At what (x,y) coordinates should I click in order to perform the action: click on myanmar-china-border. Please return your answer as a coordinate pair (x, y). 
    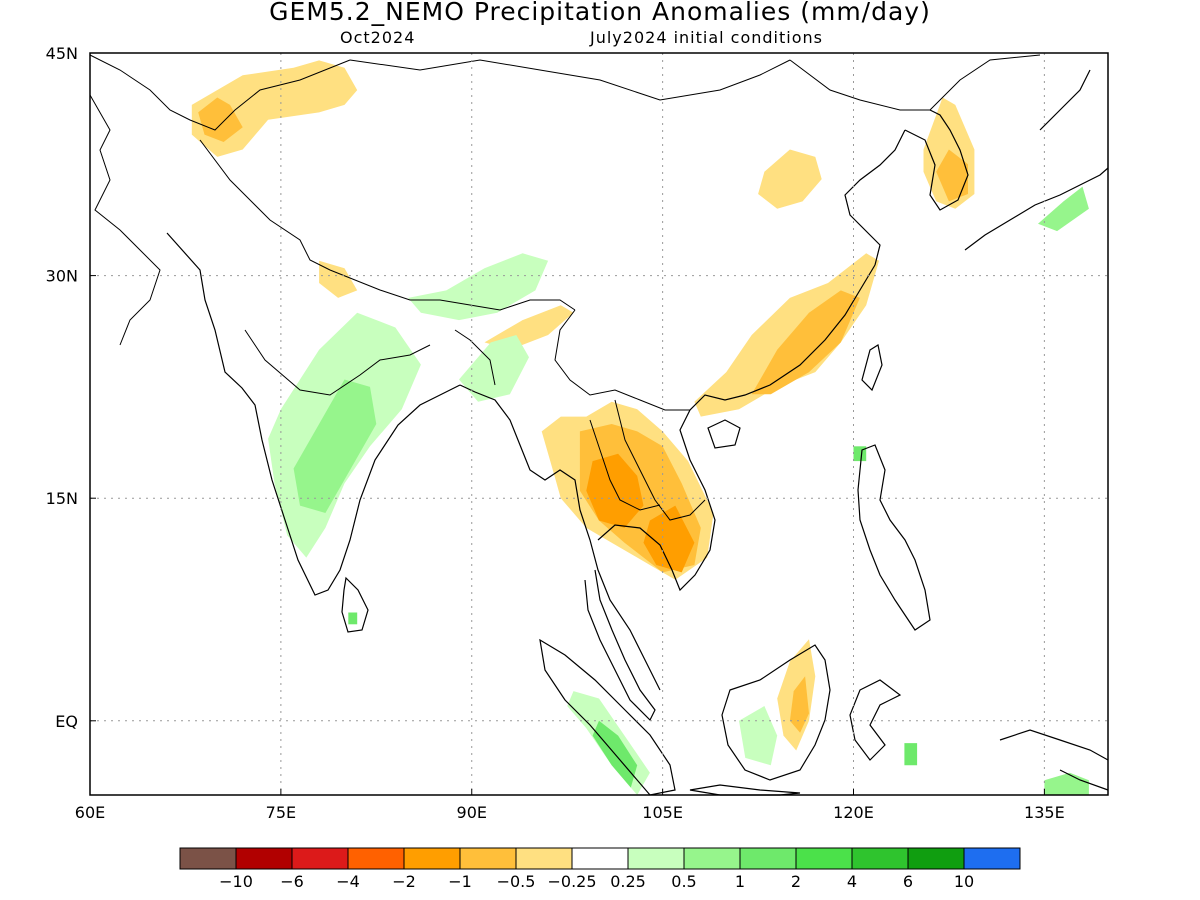
    Looking at the image, I should click on (622, 360).